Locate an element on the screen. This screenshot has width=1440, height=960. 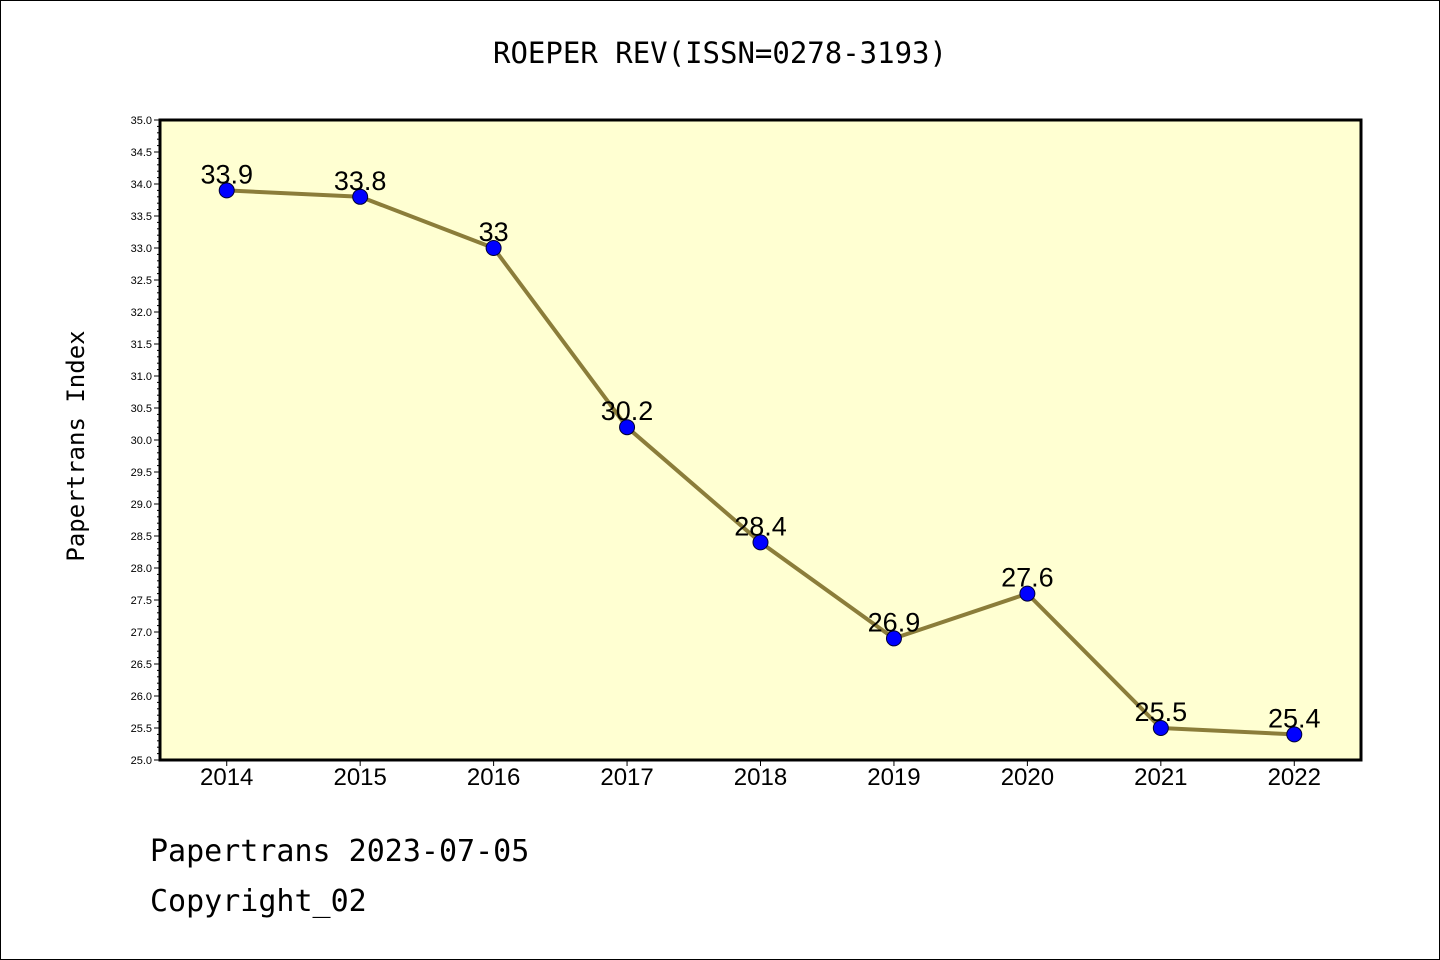
x-axis-ticks: 2014 2015 2016 2017 2018 2019 2020 2021 2022 is located at coordinates (760, 775).